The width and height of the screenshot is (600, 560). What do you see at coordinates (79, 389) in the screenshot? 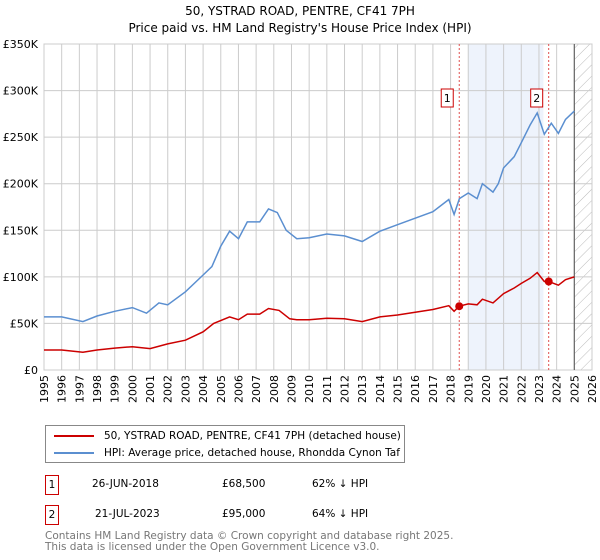
I see `x-tick-label: 1997` at bounding box center [79, 389].